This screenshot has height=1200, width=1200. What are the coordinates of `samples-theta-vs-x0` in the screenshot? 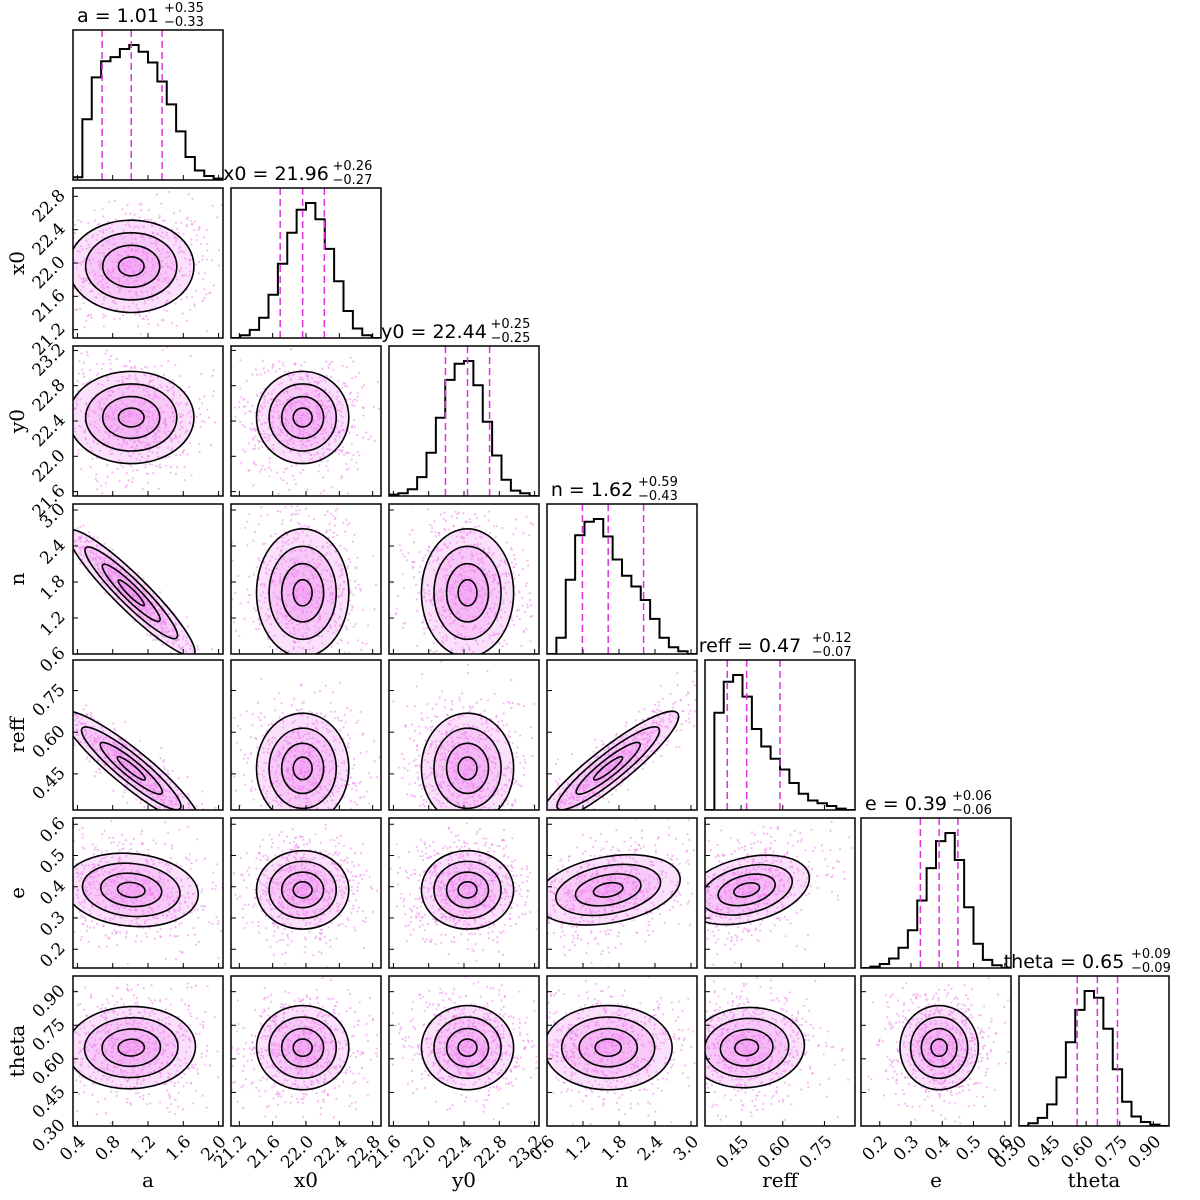 It's located at (305, 1049).